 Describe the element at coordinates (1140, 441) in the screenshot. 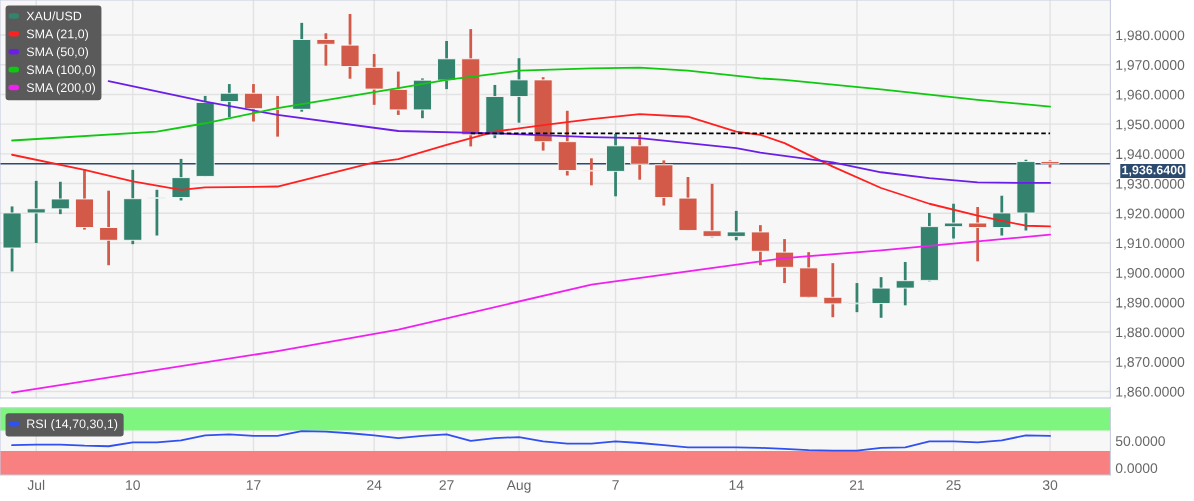

I see `y-tick-label: 50.0000` at that location.